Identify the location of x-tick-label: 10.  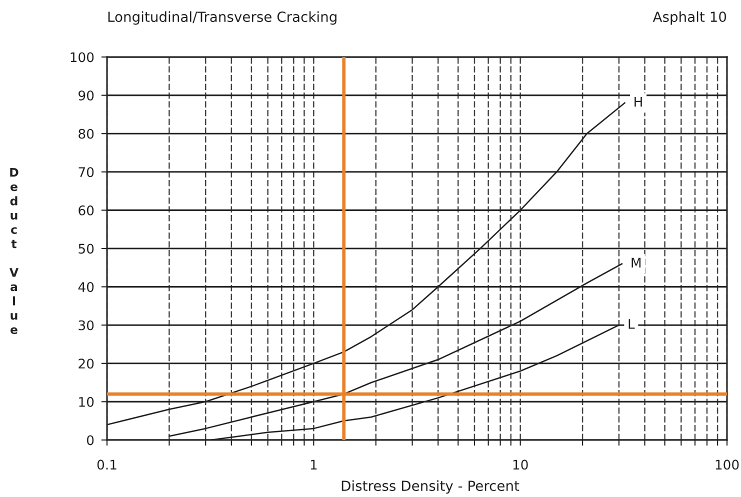
(520, 465).